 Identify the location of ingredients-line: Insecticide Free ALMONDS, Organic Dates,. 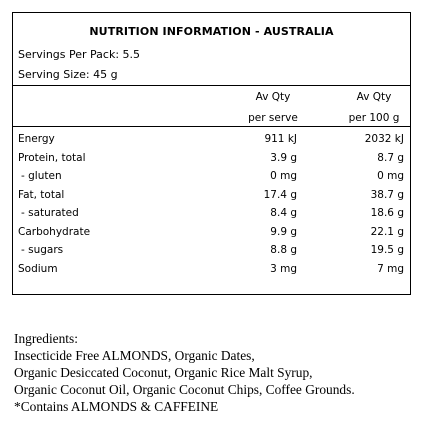
(134, 355).